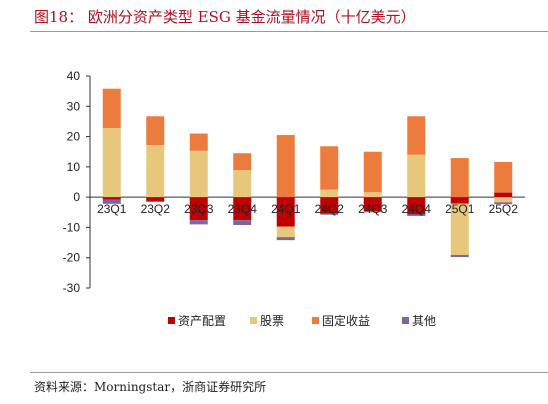  What do you see at coordinates (155, 131) in the screenshot?
I see `bar-segment-23Q2-固定收益` at bounding box center [155, 131].